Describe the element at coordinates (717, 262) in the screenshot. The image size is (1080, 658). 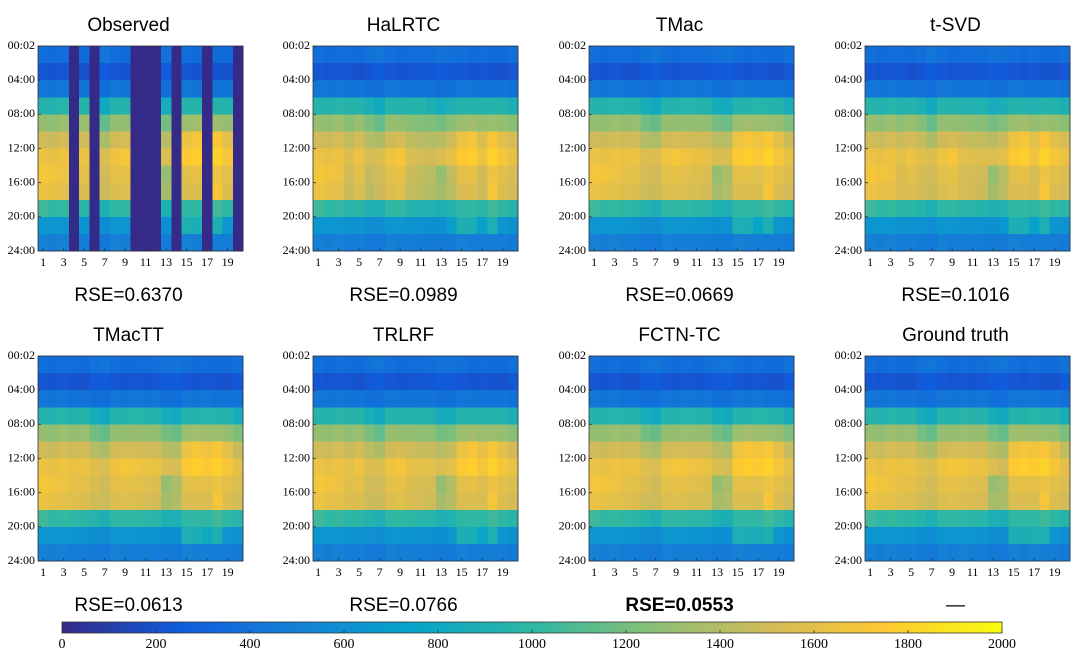
I see `x-tick-label: 13` at that location.